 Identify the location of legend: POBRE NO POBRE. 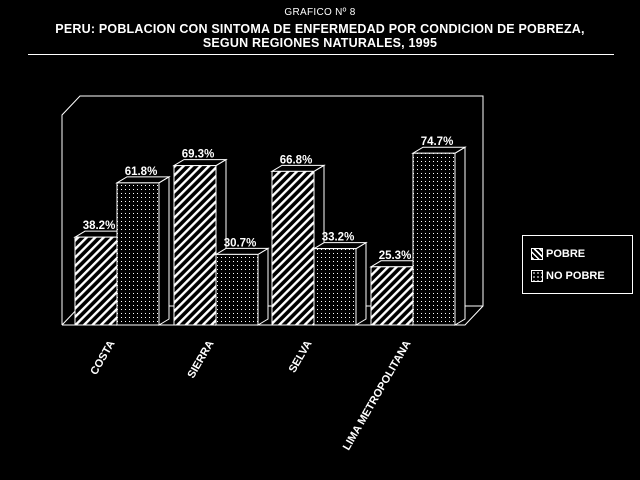
(577, 264).